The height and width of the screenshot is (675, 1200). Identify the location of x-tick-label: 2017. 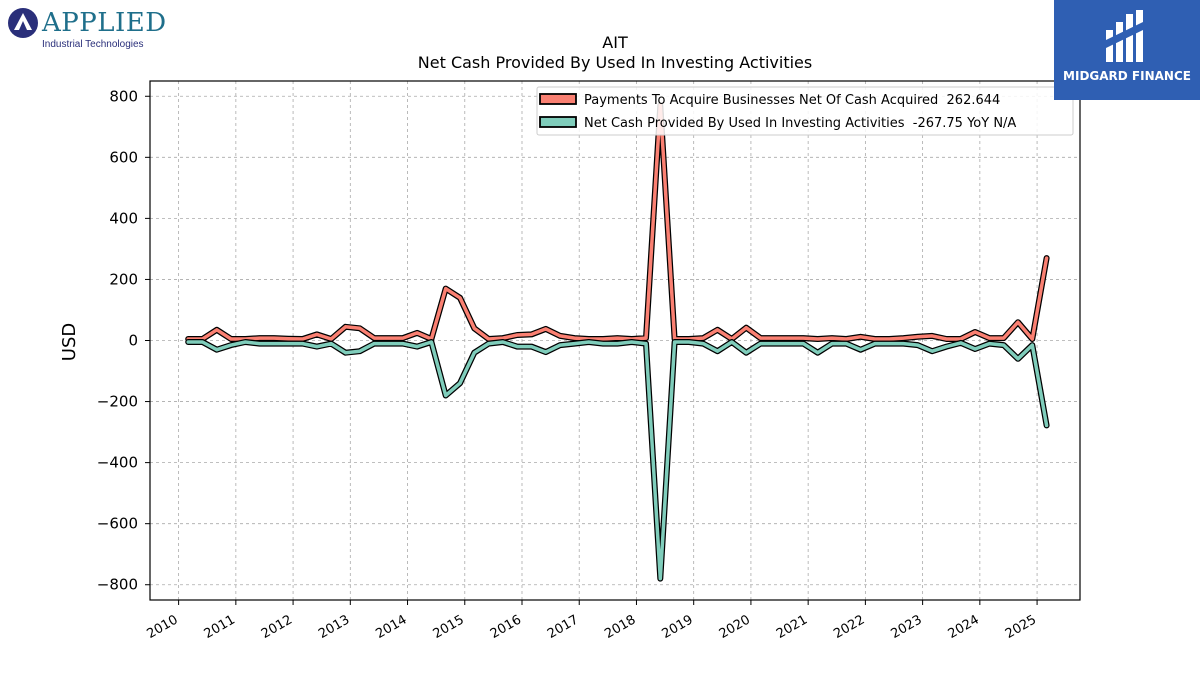
(563, 627).